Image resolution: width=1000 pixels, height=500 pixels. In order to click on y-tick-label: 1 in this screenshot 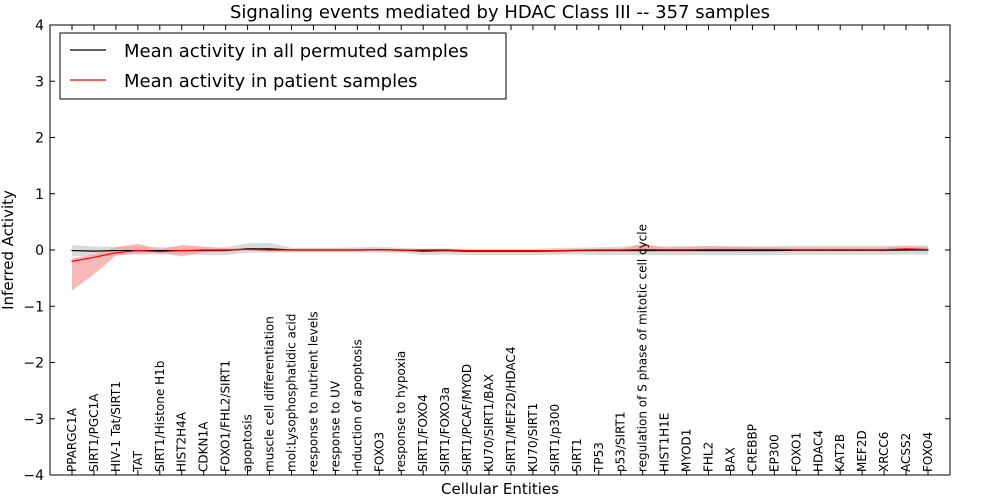, I will do `click(39, 195)`.